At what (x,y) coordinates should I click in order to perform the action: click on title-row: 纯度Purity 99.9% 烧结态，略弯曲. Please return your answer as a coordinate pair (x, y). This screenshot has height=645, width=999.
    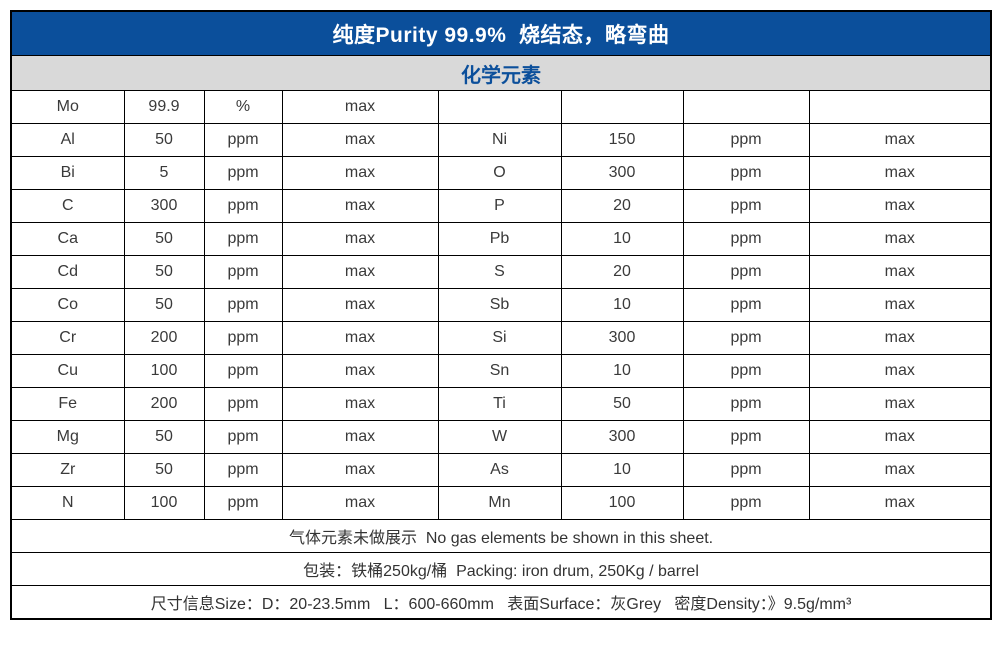
    Looking at the image, I should click on (501, 33).